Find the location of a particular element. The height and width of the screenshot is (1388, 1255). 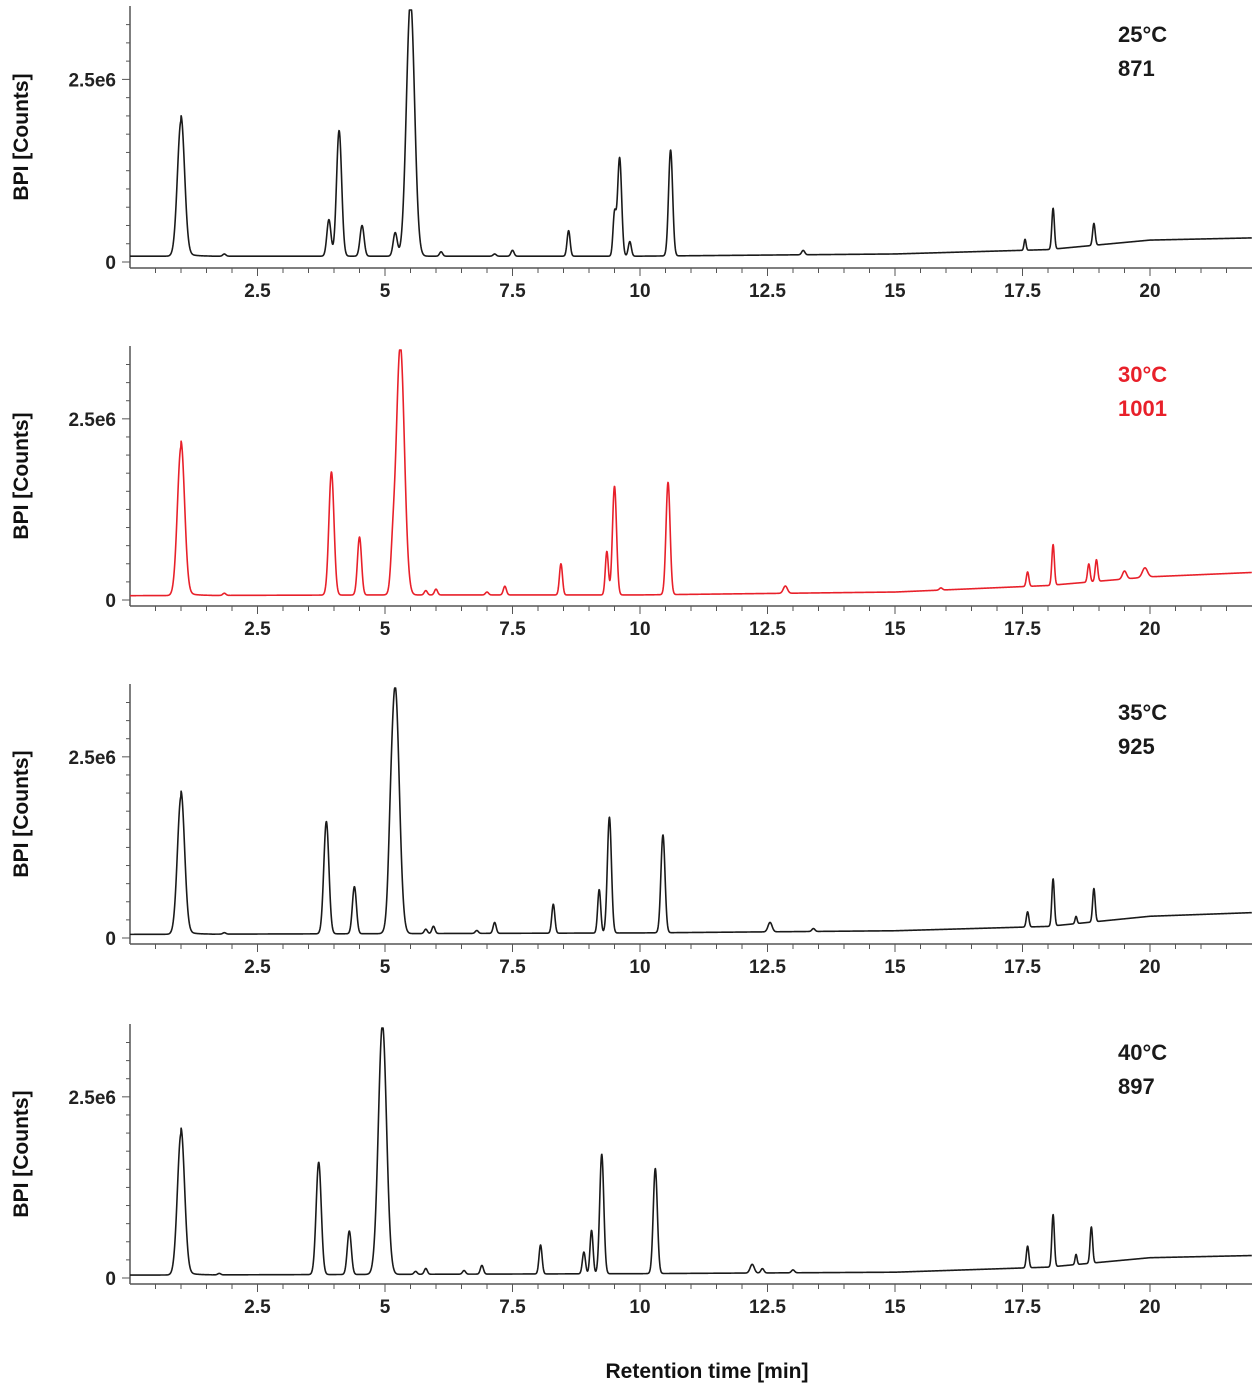

temperature-label: 25°C is located at coordinates (1142, 34).